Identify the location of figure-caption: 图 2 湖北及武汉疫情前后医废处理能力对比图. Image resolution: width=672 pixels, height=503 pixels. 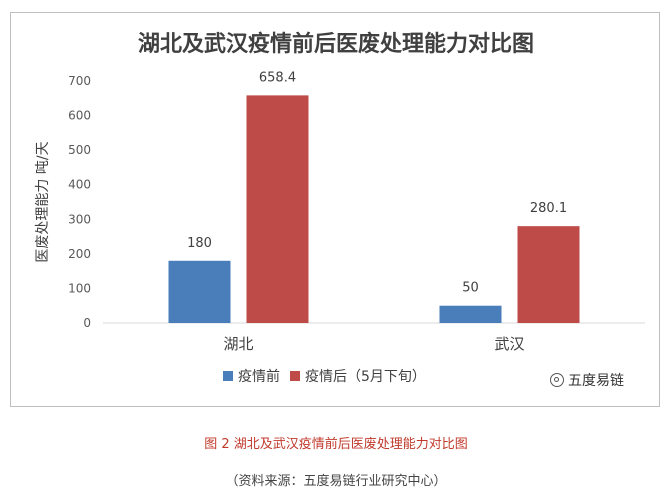
(336, 444).